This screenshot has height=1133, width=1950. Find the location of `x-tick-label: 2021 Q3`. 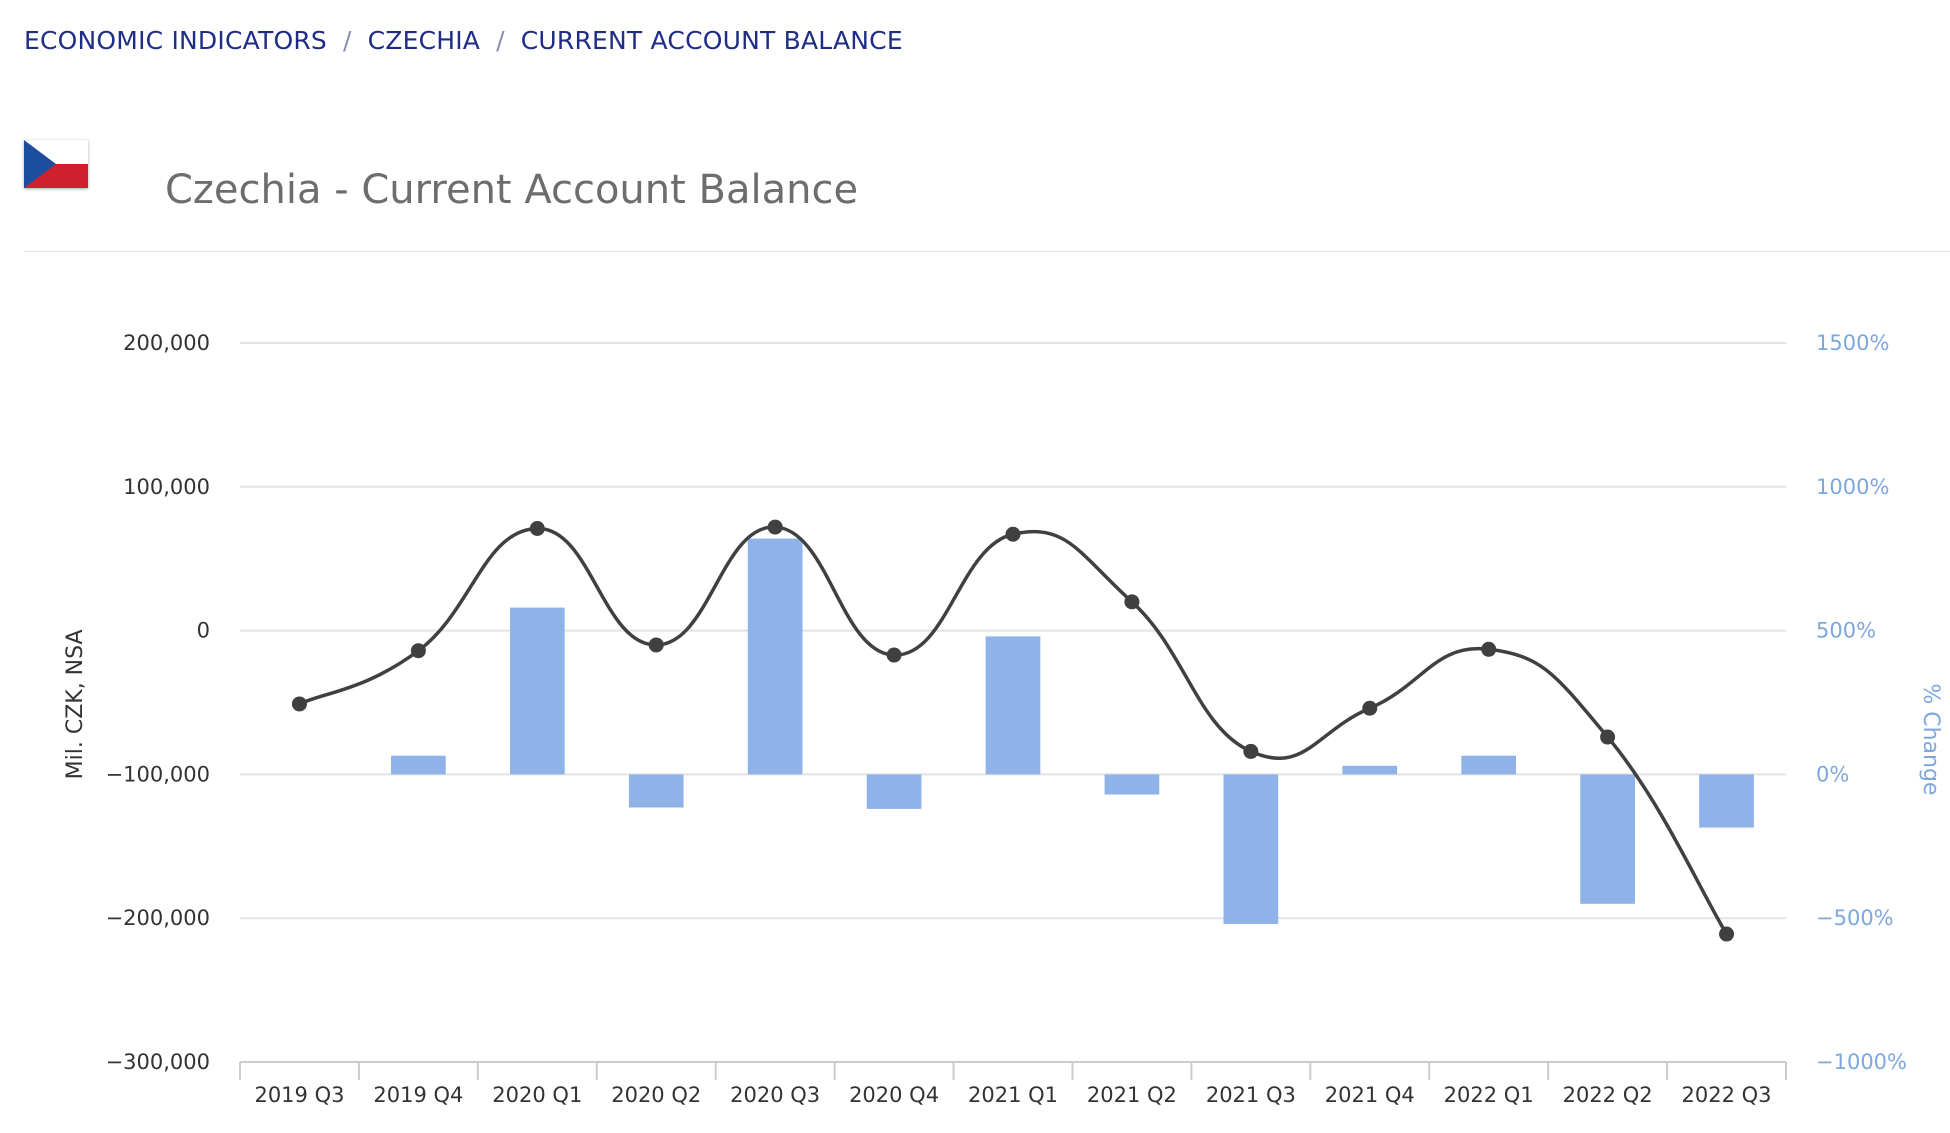

x-tick-label: 2021 Q3 is located at coordinates (1251, 1095).